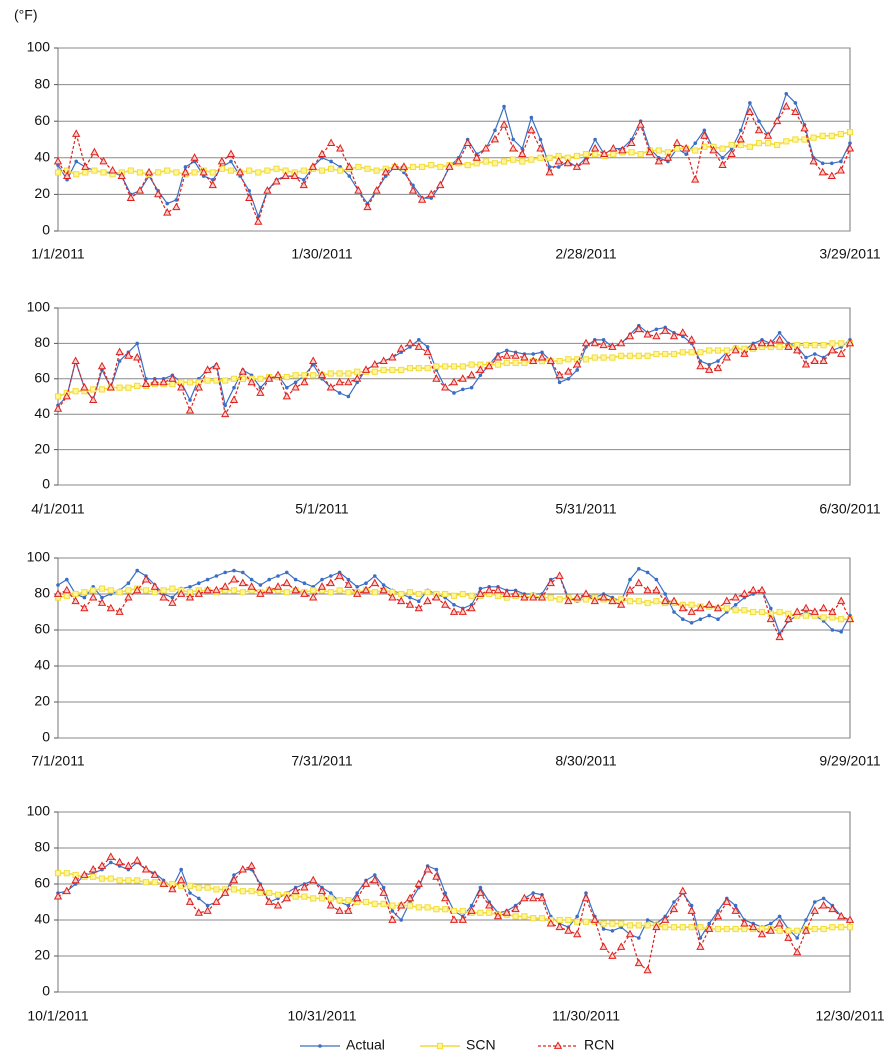 The height and width of the screenshot is (1059, 896). What do you see at coordinates (585, 509) in the screenshot?
I see `x-tick-label: 5/31/2011` at bounding box center [585, 509].